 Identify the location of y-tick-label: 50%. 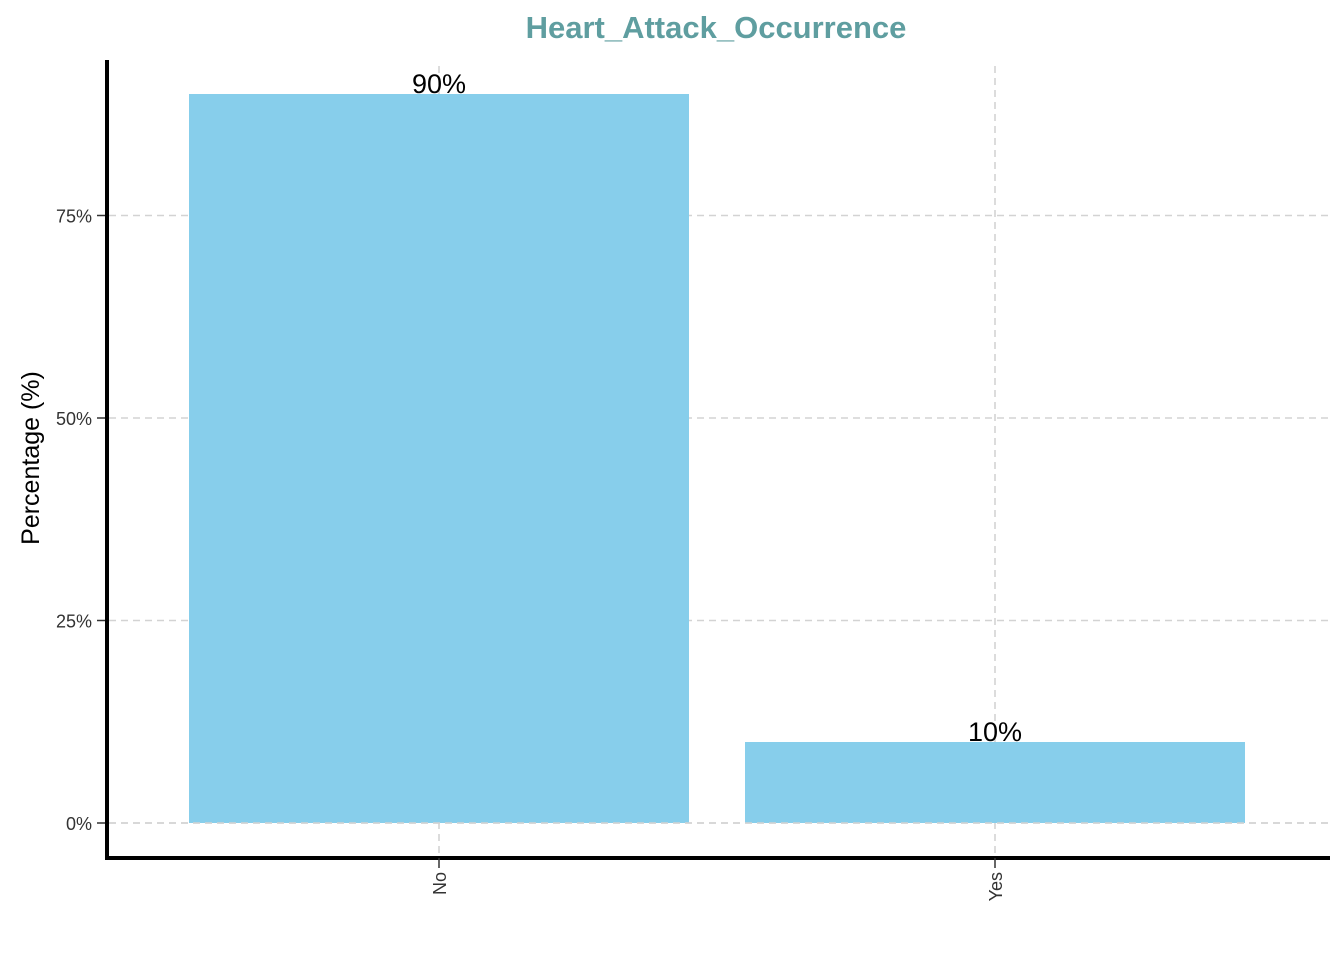
(74, 419).